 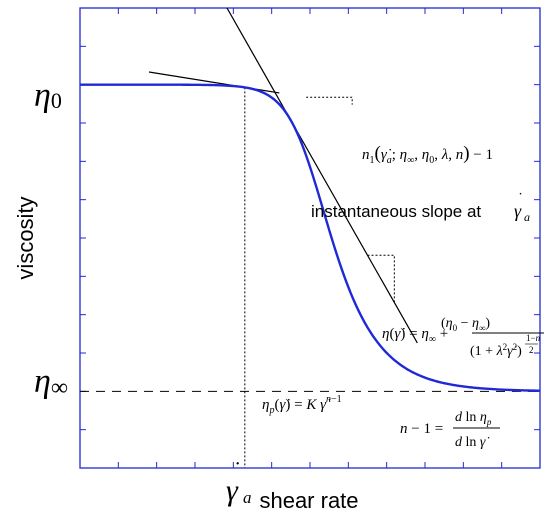 What do you see at coordinates (473, 418) in the screenshot?
I see `svg-text: d ln ηp` at bounding box center [473, 418].